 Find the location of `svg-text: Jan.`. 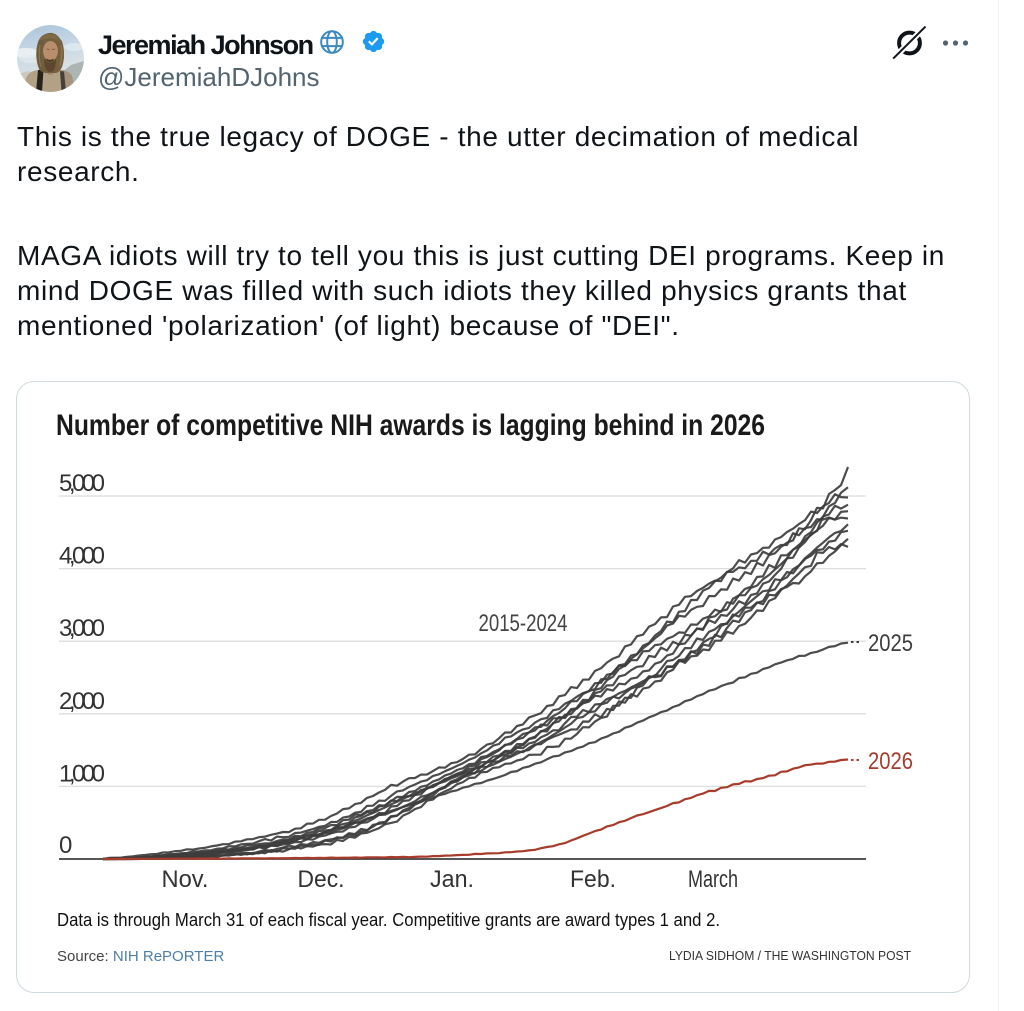

svg-text: Jan. is located at coordinates (452, 879).